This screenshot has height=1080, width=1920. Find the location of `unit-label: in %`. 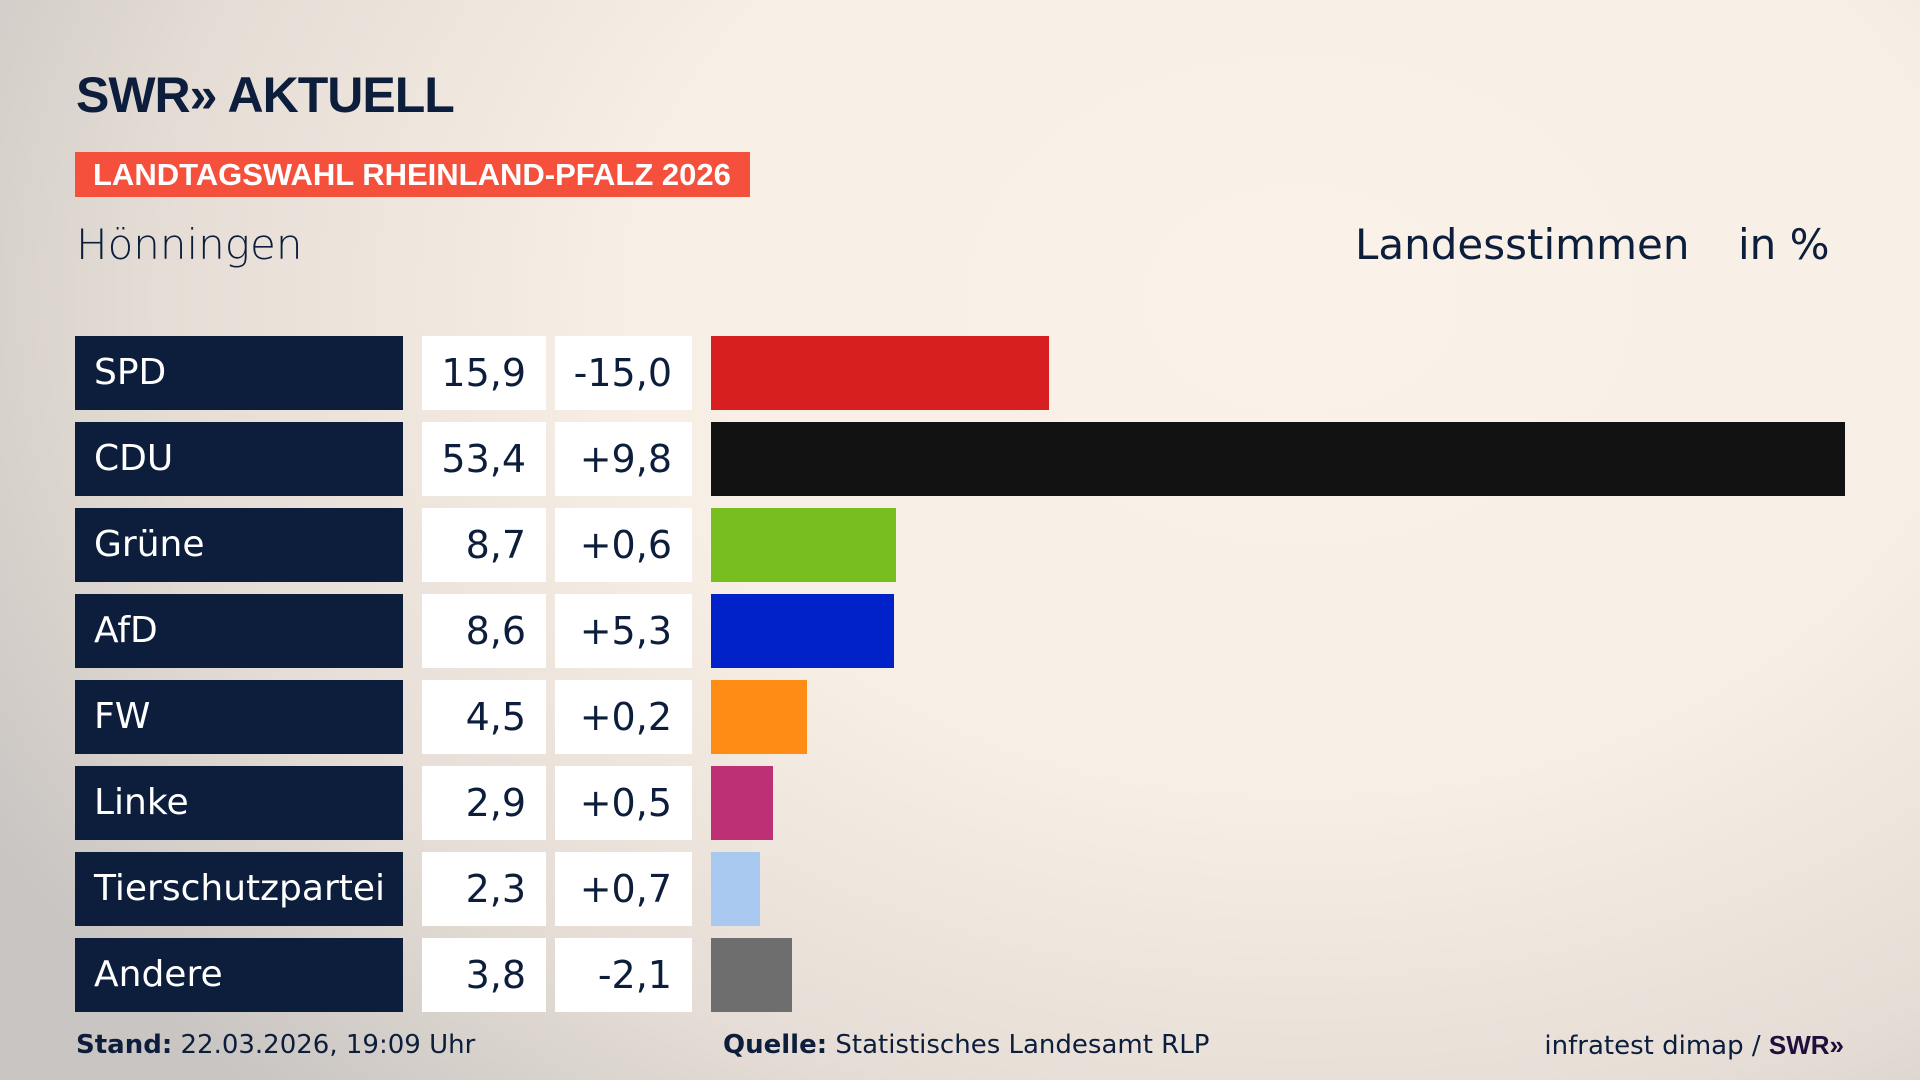

unit-label: in % is located at coordinates (1784, 244).